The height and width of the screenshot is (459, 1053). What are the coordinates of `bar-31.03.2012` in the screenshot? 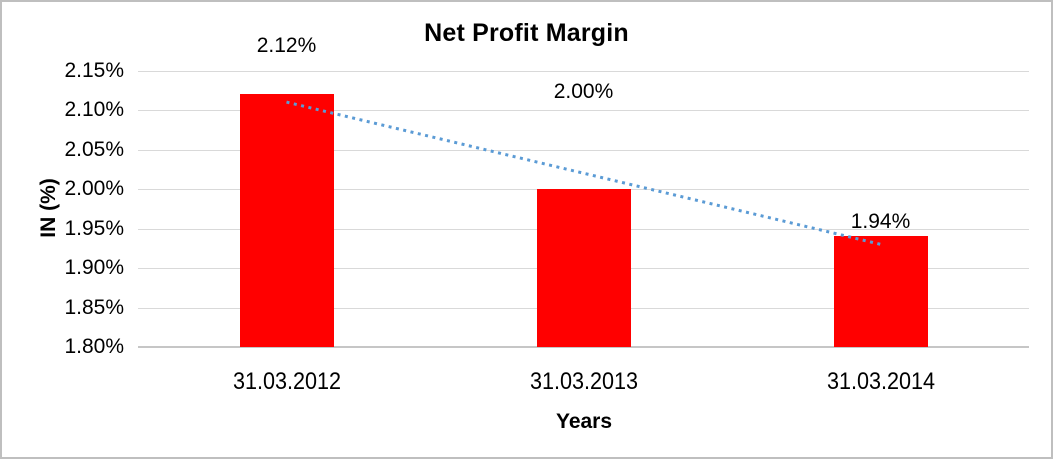 It's located at (286, 220).